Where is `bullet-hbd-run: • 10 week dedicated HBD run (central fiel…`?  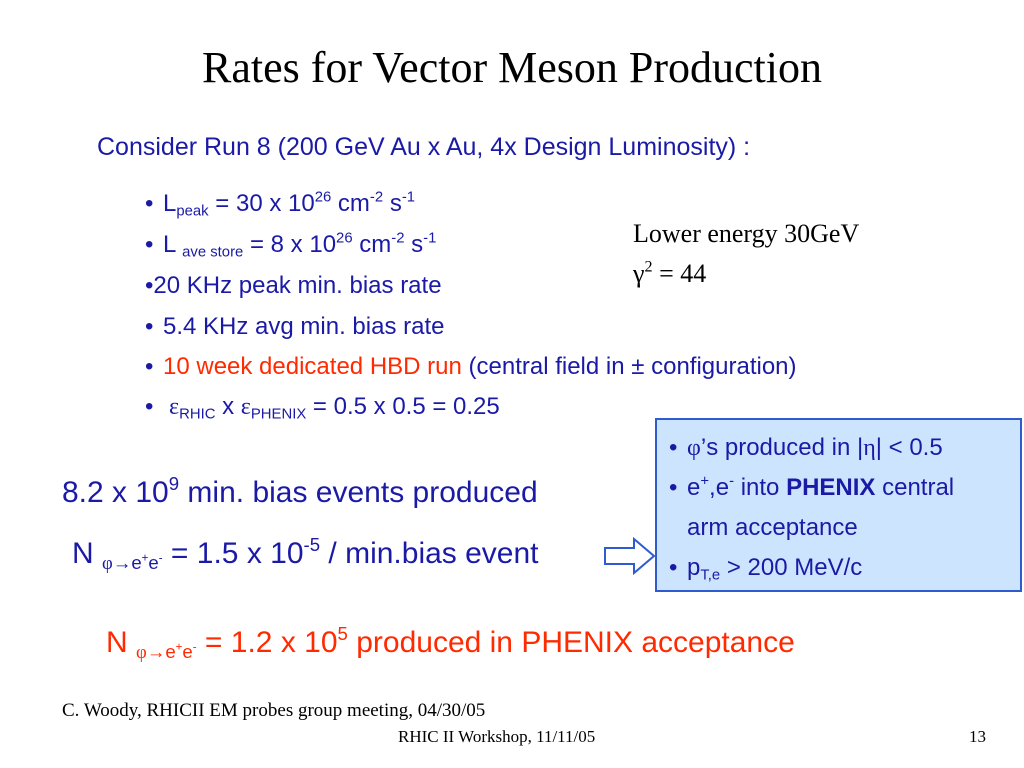 bullet-hbd-run: • 10 week dedicated HBD run (central fiel… is located at coordinates (471, 366).